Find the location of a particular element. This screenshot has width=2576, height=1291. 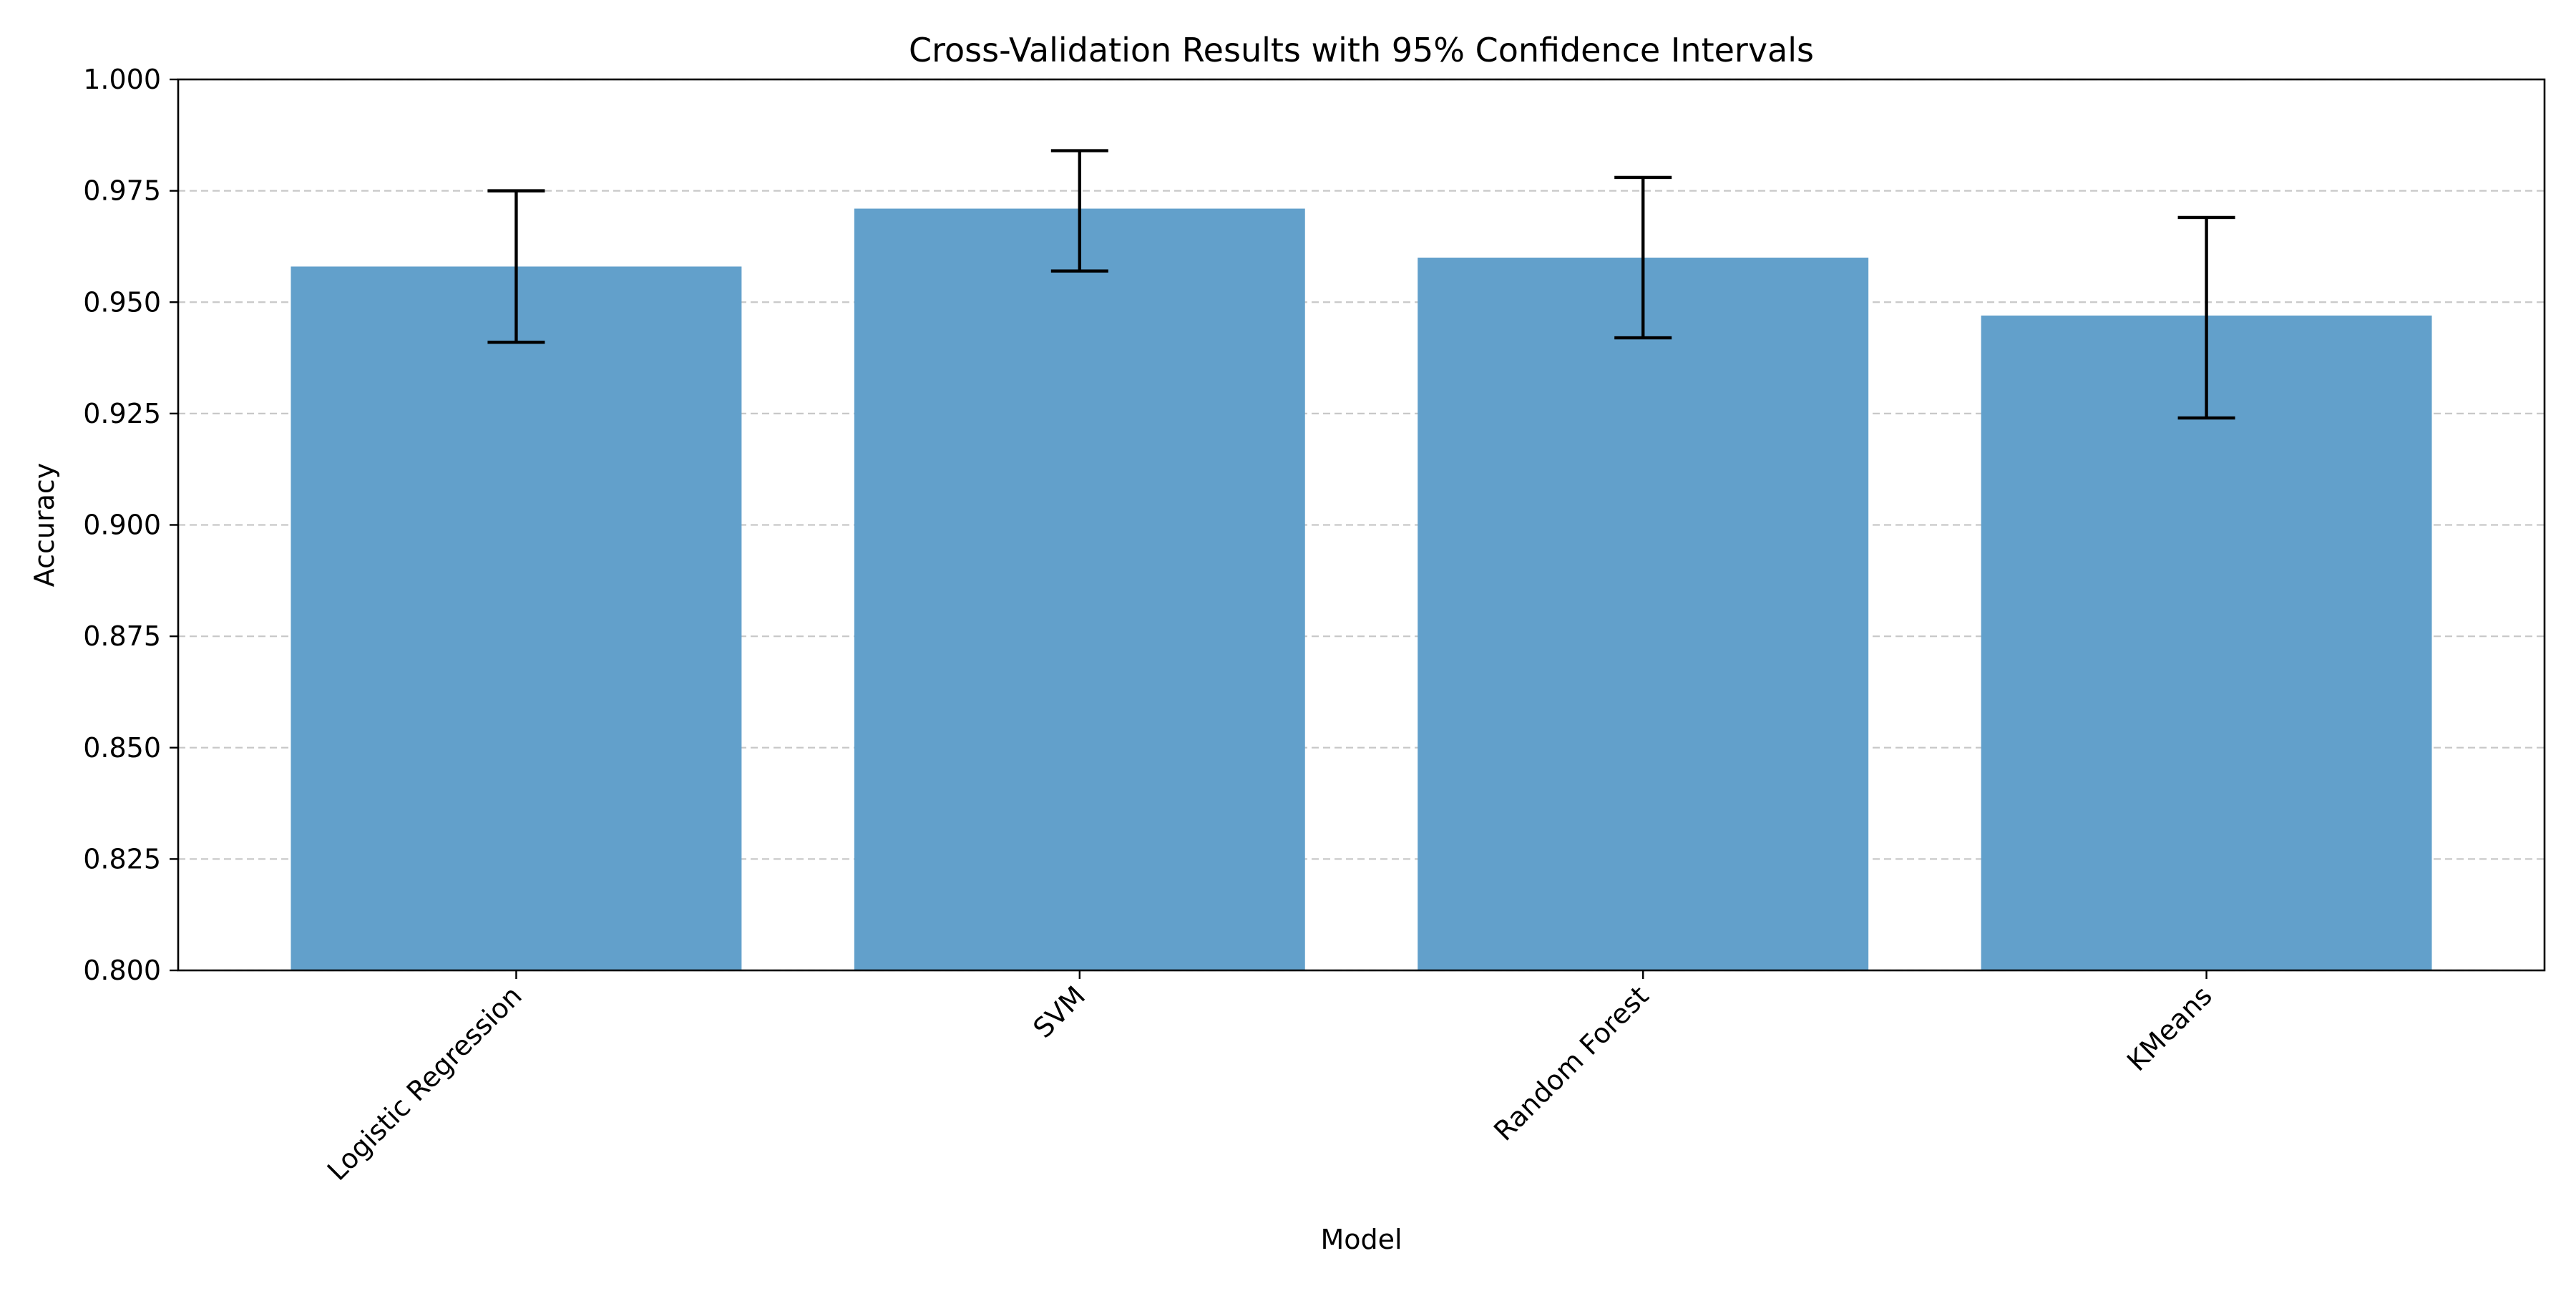

y-tick-label: 0.975 is located at coordinates (122, 191).